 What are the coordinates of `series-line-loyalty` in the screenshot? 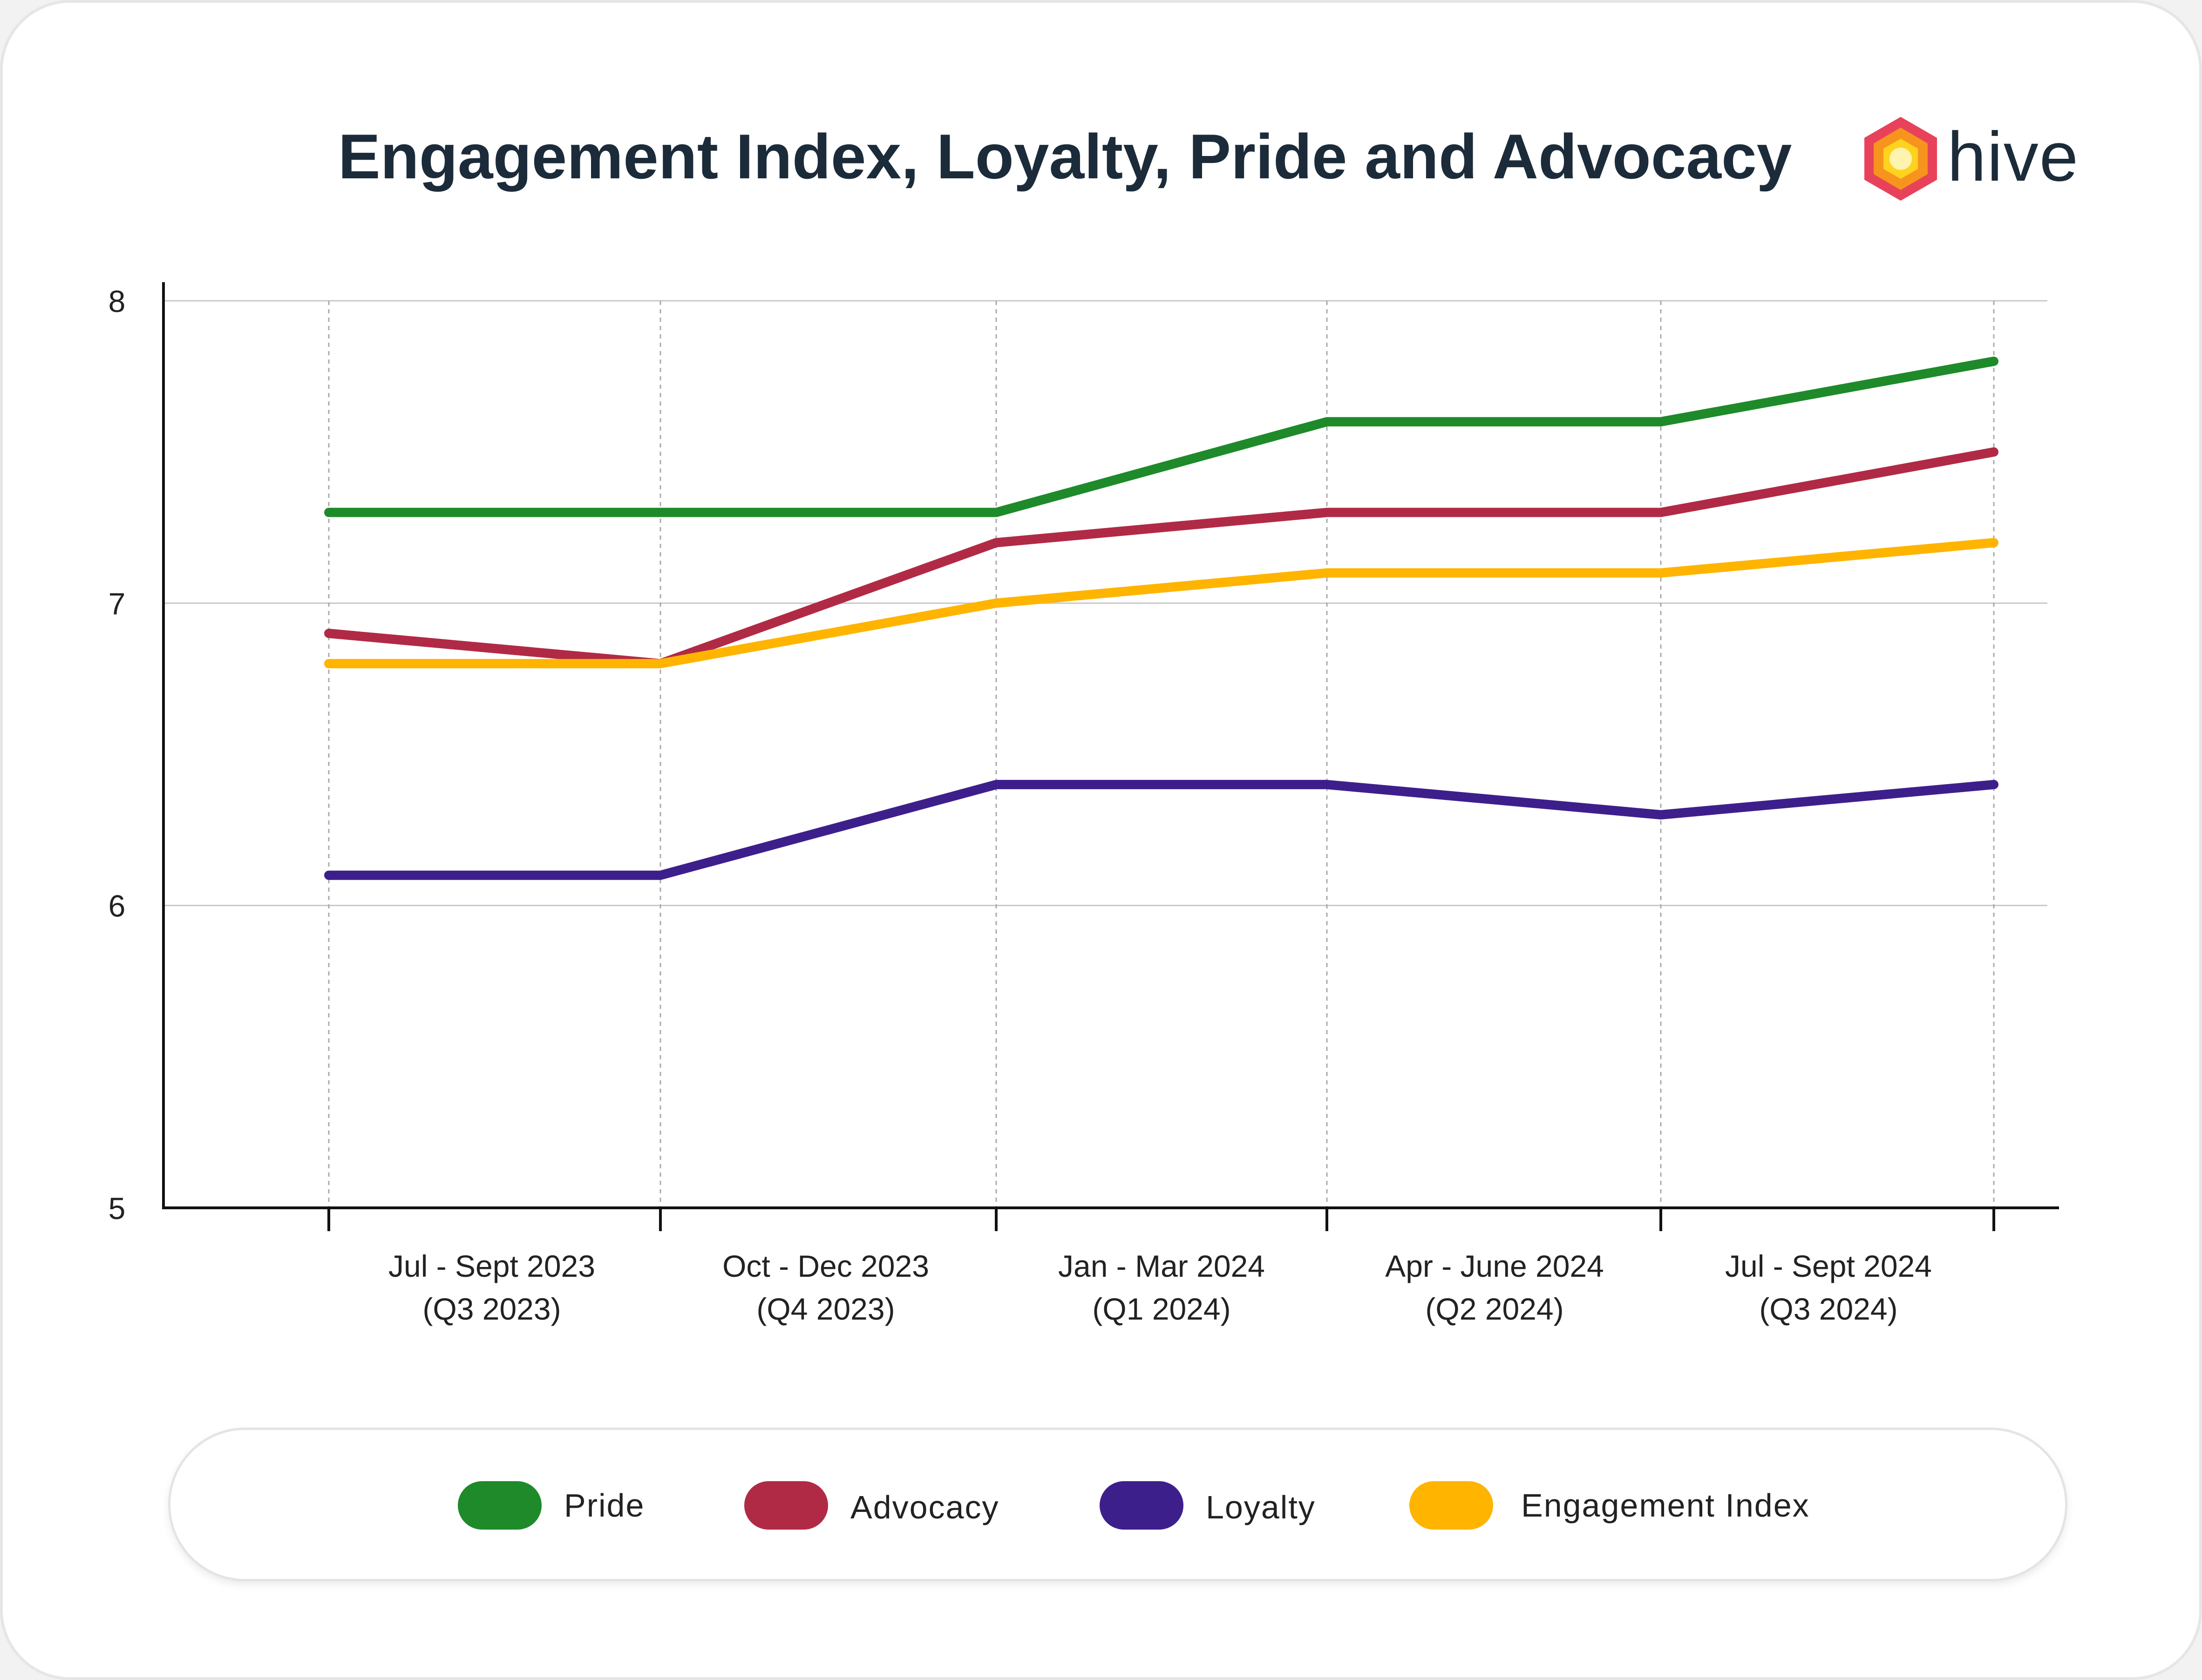 It's located at (1161, 829).